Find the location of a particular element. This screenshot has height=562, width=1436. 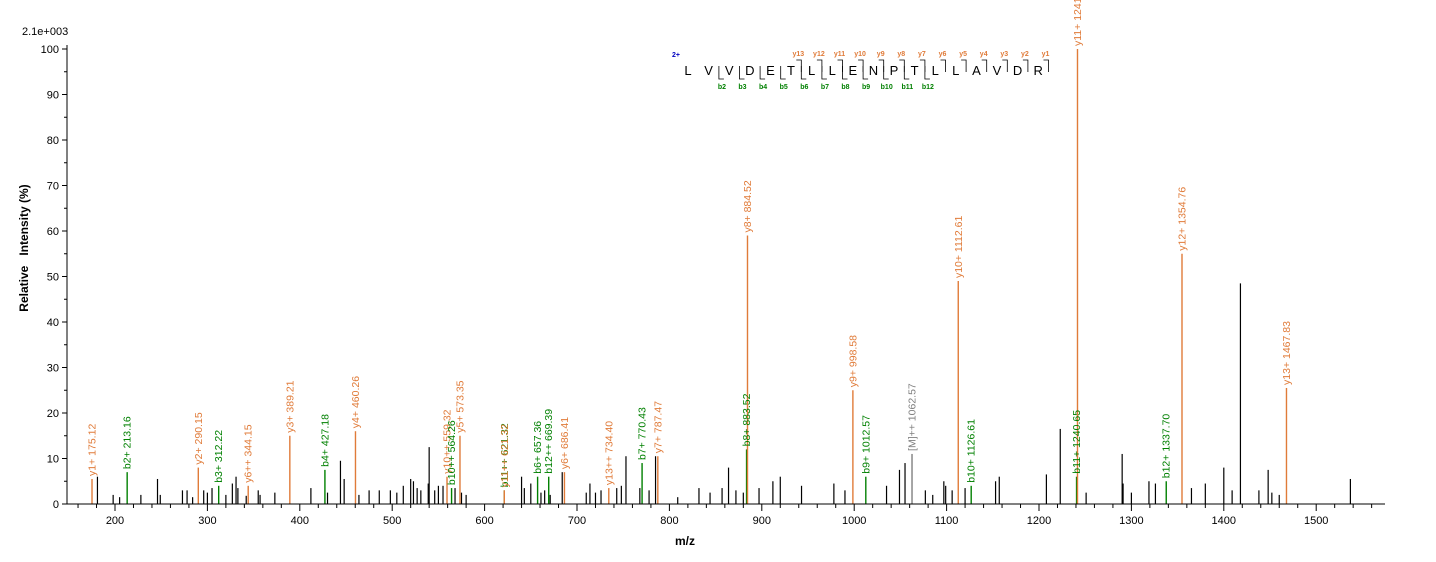

peak-label: b10+ 1126.61 is located at coordinates (972, 451).